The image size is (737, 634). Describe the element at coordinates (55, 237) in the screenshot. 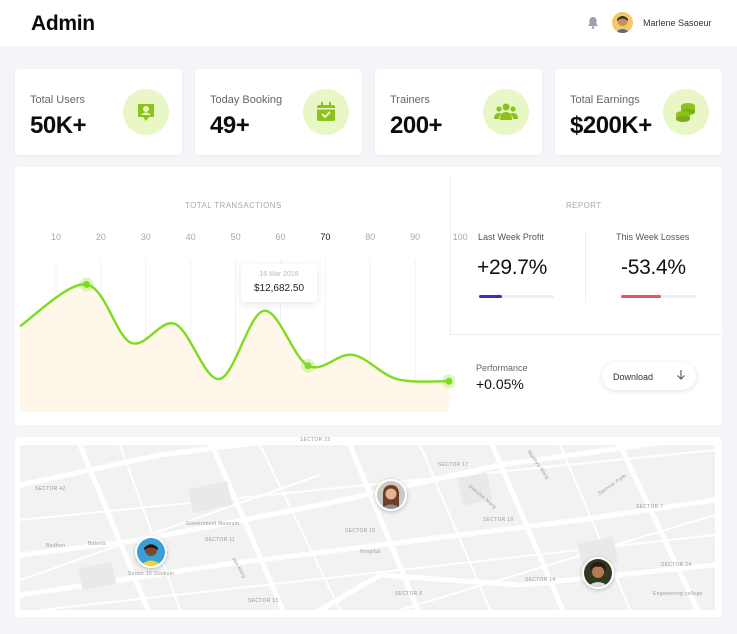

I see `x-tick-label: 10` at that location.